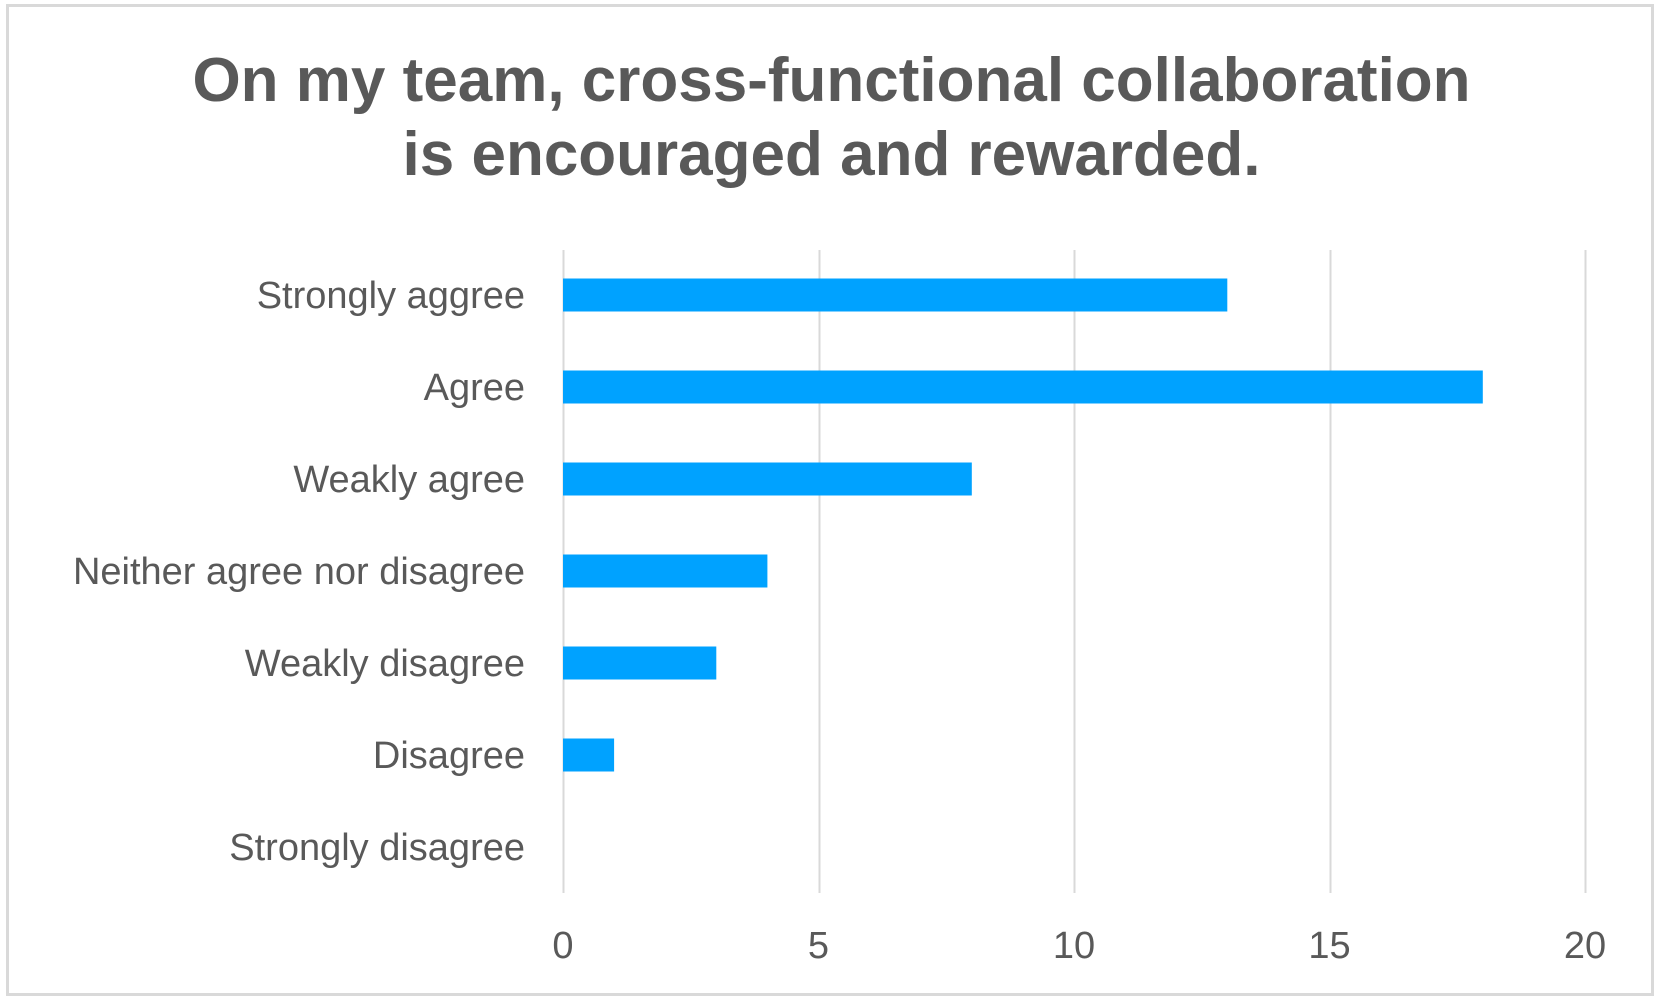 This screenshot has height=1003, width=1663. I want to click on x-tick-labels: 0 5 10 15 20, so click(1079, 946).